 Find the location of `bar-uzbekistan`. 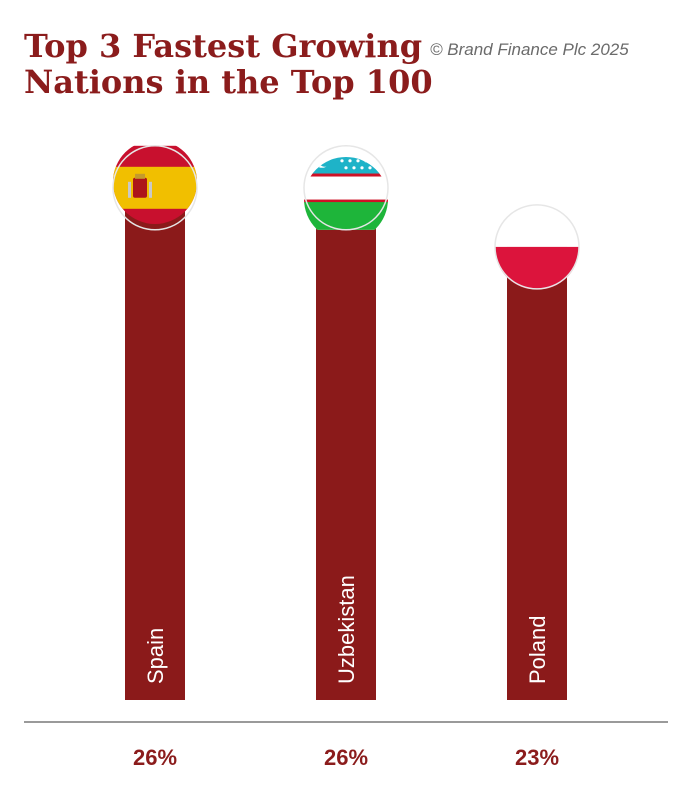

bar-uzbekistan is located at coordinates (346, 444).